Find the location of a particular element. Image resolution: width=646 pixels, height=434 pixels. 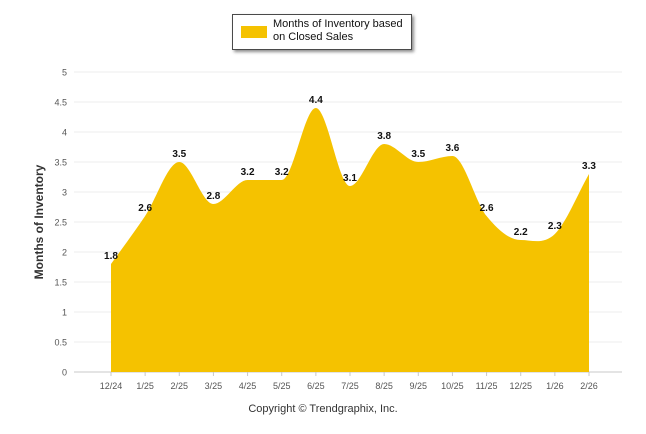

data-label: 2.3 is located at coordinates (555, 226).